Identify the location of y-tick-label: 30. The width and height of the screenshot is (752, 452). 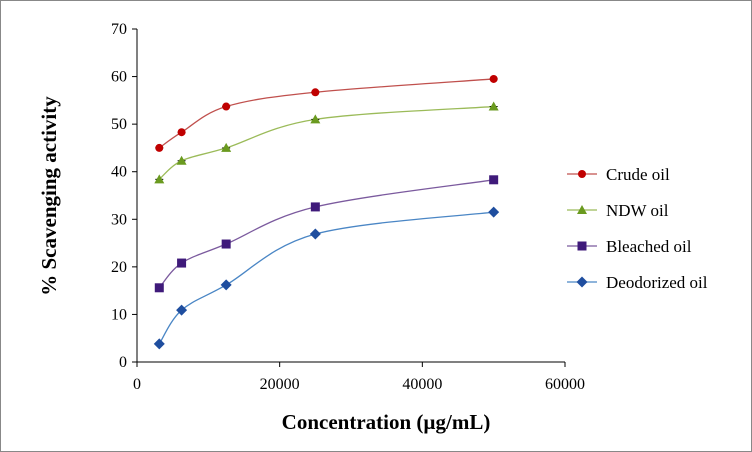
(119, 219).